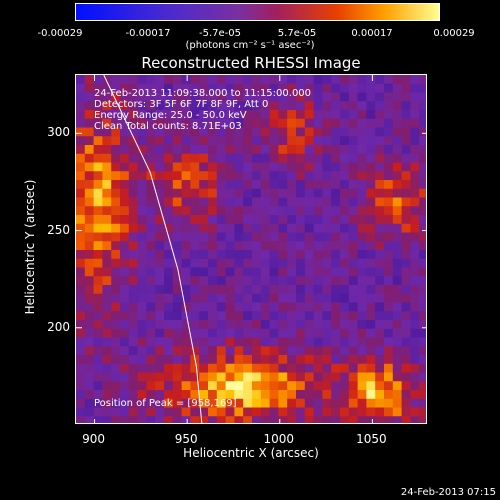  Describe the element at coordinates (220, 33) in the screenshot. I see `colorbar-tick: -5.7e-05` at that location.